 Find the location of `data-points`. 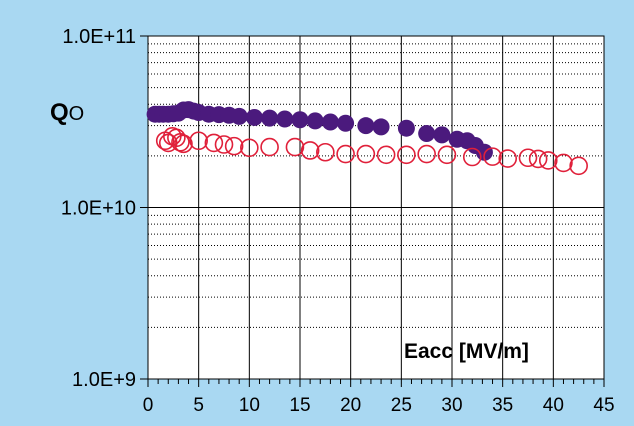

data-points is located at coordinates (367, 138).